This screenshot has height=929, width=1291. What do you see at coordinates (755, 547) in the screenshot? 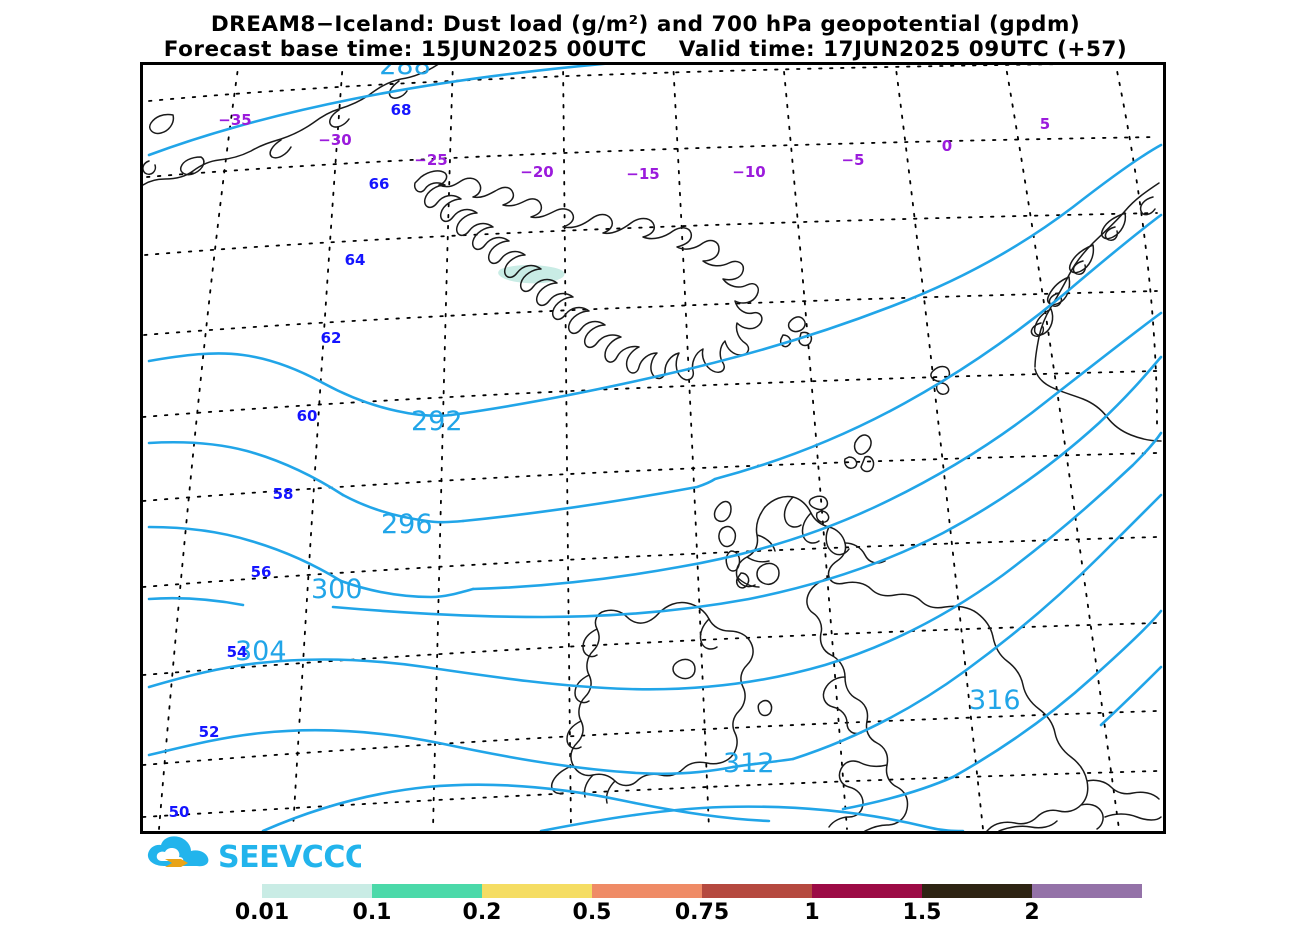
I see `coast-scotland-west-lochs` at bounding box center [755, 547].